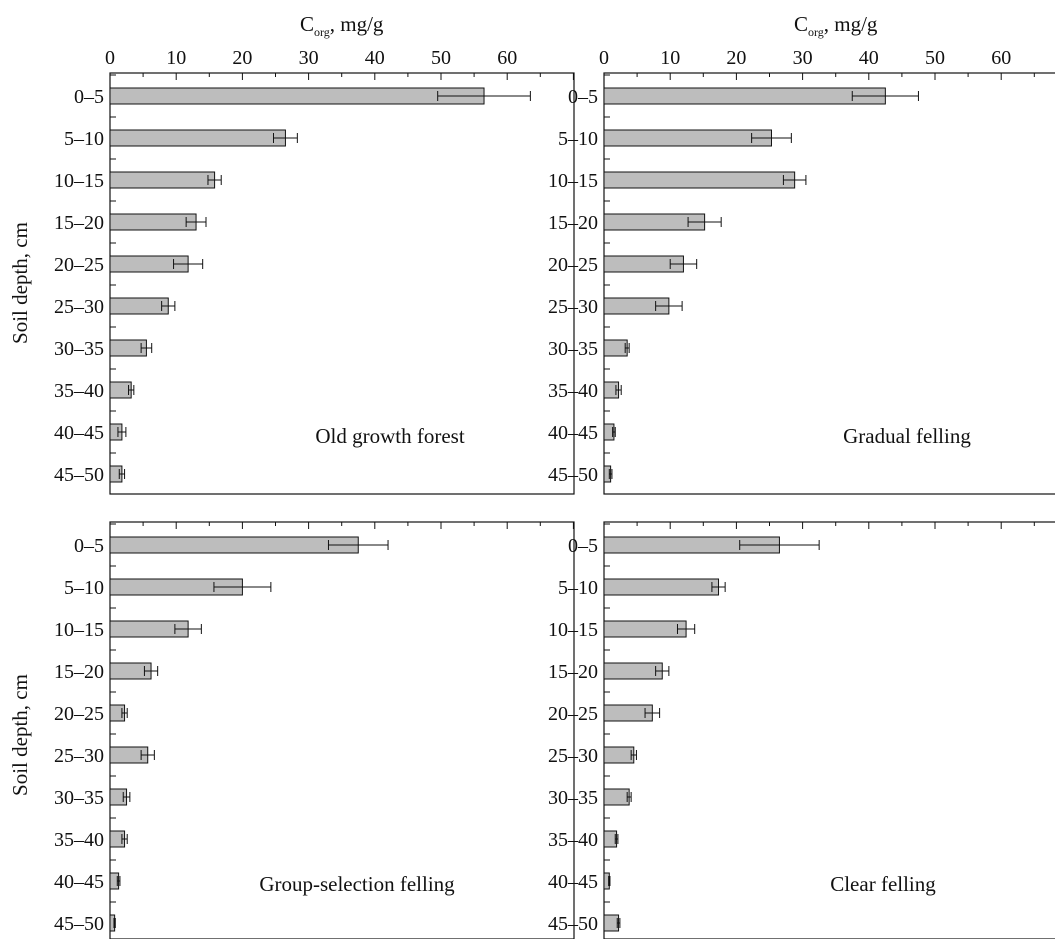  Describe the element at coordinates (883, 884) in the screenshot. I see `panel-label: Clear felling` at that location.